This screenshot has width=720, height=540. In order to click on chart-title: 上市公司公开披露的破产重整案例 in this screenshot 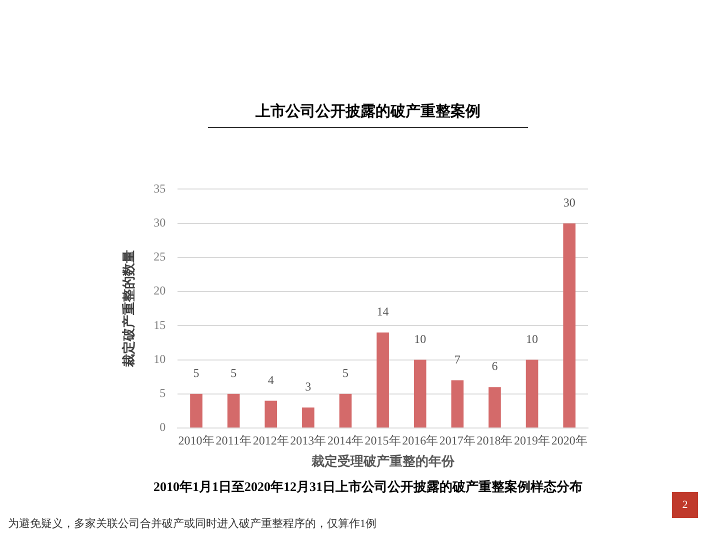, I will do `click(368, 115)`.